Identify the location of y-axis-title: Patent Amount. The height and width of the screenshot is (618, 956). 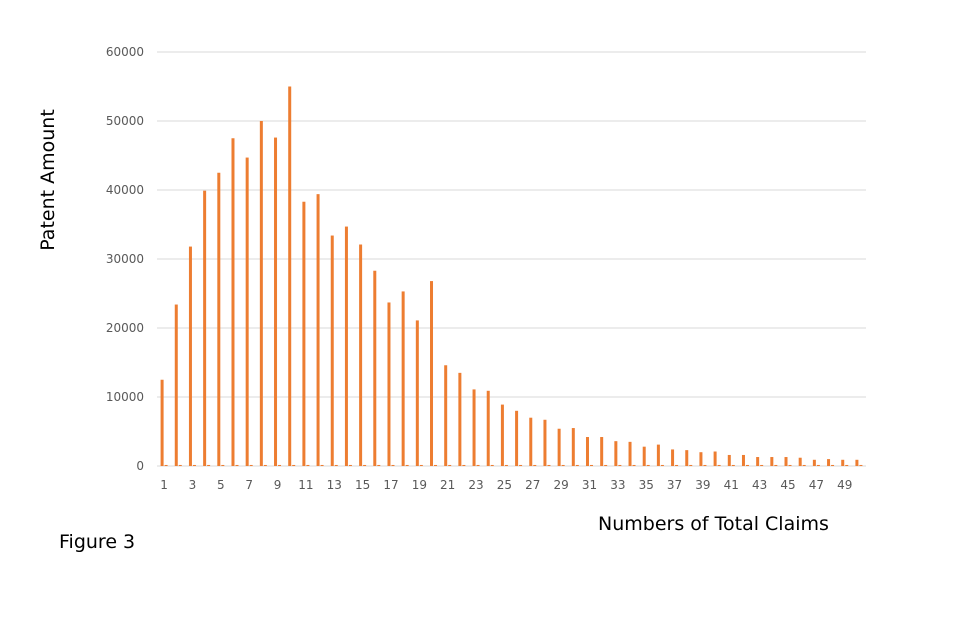
(48, 180).